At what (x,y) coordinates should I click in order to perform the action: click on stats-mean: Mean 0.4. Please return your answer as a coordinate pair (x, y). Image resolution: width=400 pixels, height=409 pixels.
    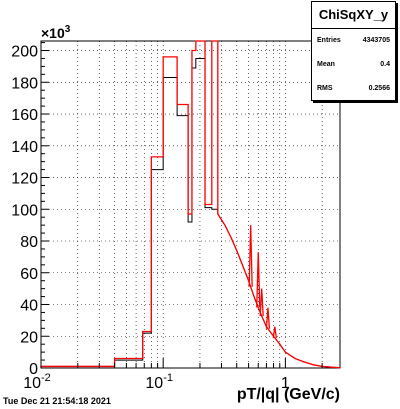
    Looking at the image, I should click on (353, 65).